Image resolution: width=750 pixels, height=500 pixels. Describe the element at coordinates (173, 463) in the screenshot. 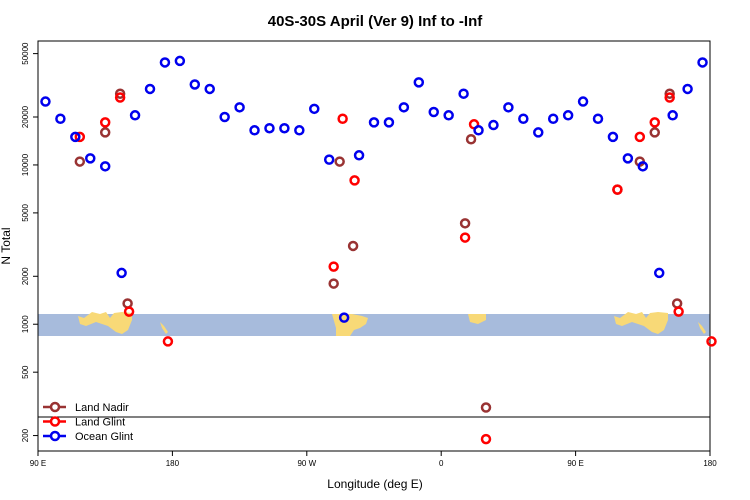

I see `x-tick-label: 180` at that location.